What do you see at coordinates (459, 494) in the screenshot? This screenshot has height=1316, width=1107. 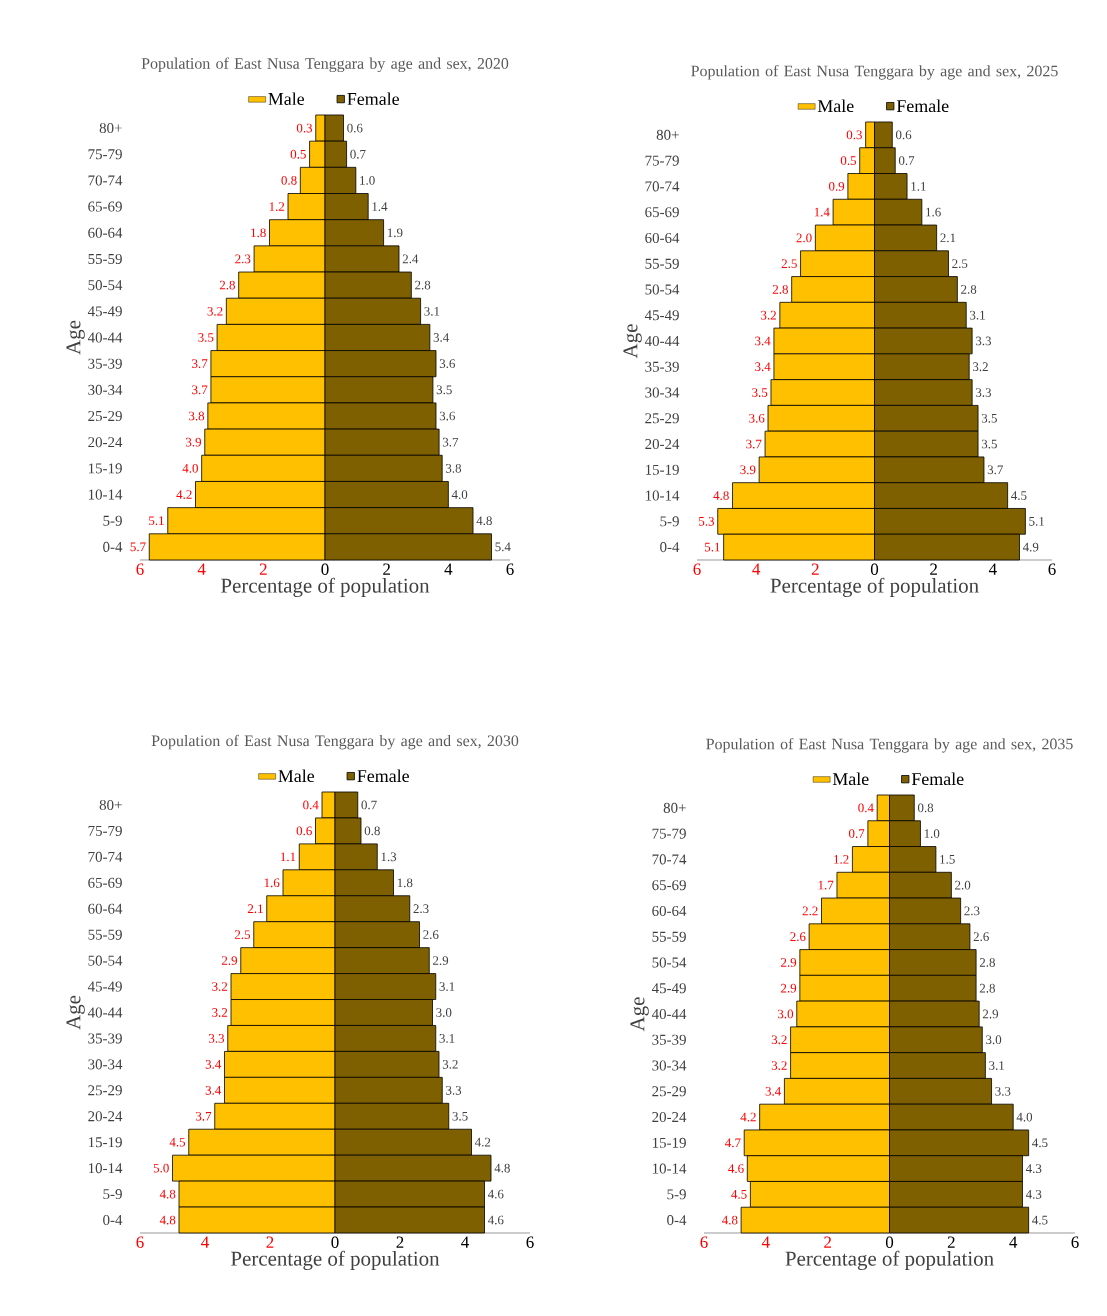 I see `data-label: 4.0` at bounding box center [459, 494].